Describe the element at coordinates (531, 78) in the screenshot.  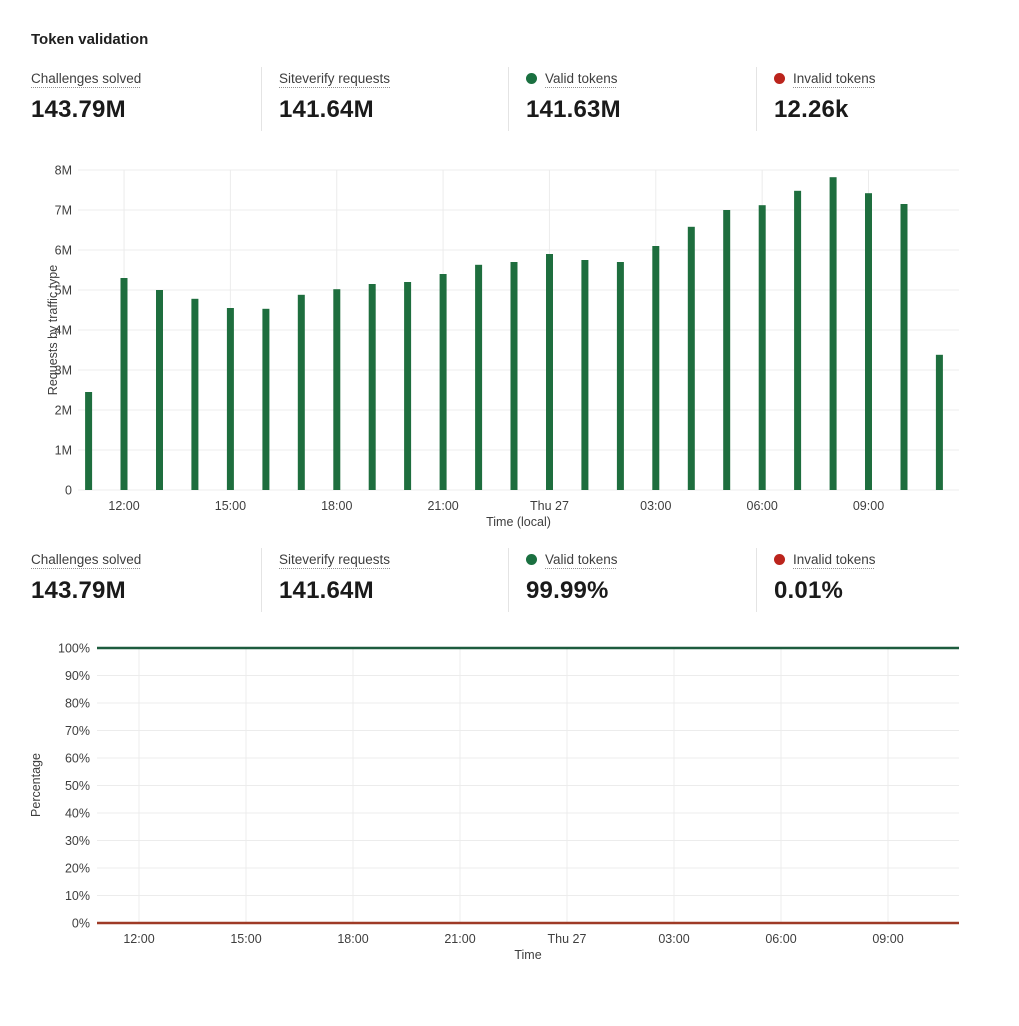
I see `valid-tokens-dot-icon` at that location.